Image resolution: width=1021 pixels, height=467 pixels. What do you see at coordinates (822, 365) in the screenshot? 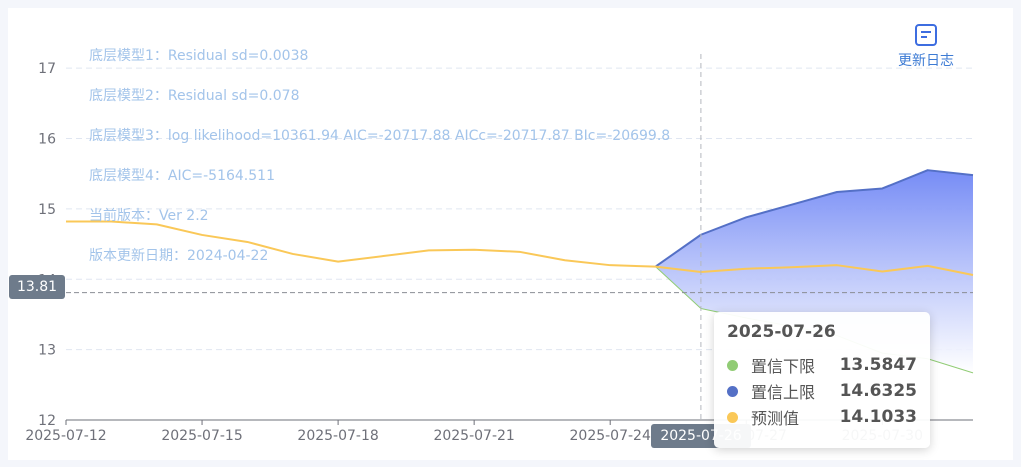
I see `tooltip-row-lower: 置信下限 13.5847` at bounding box center [822, 365].